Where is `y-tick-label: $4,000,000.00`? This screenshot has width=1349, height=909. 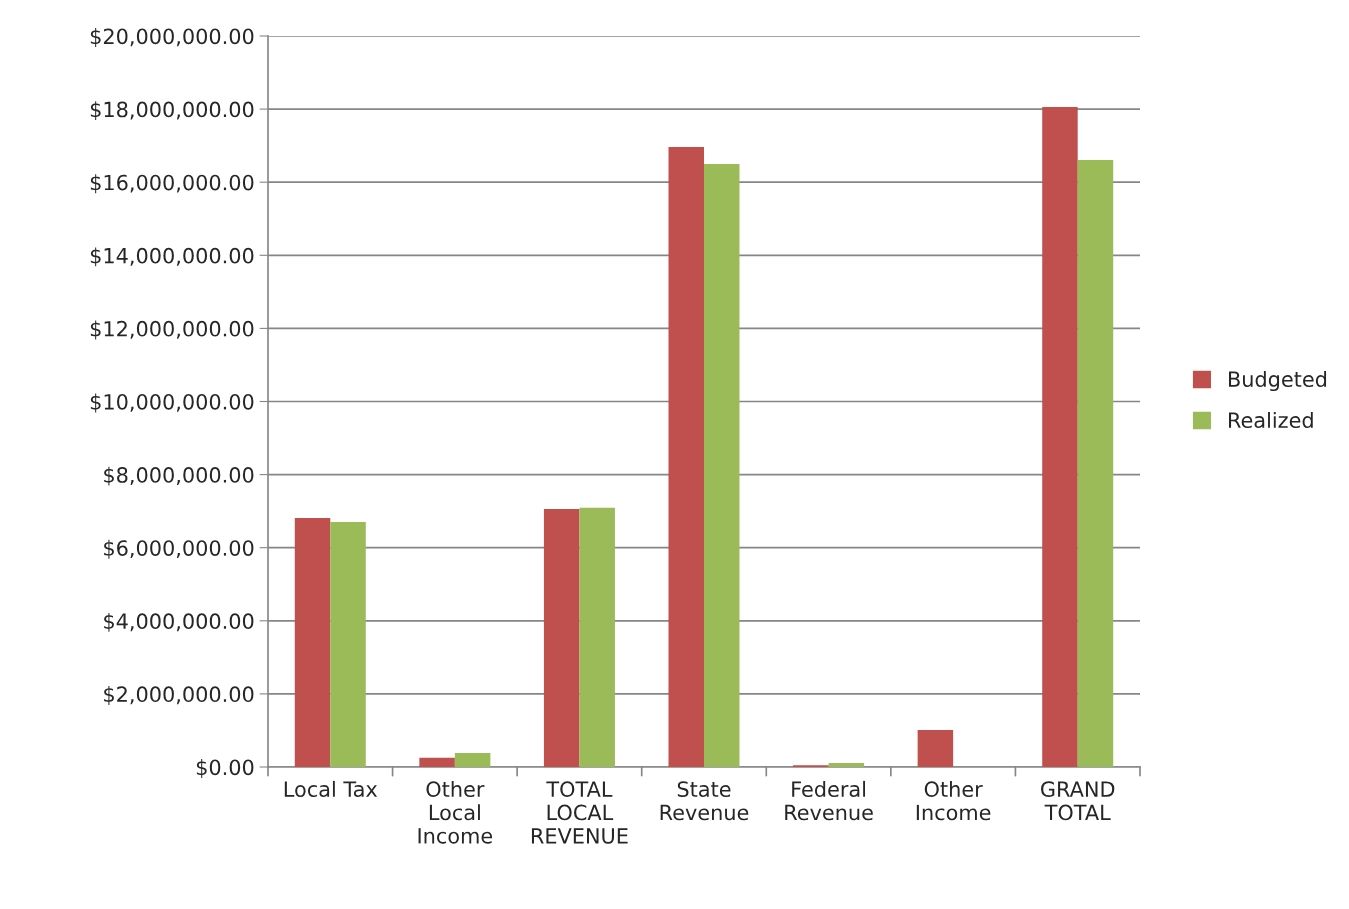 y-tick-label: $4,000,000.00 is located at coordinates (179, 622).